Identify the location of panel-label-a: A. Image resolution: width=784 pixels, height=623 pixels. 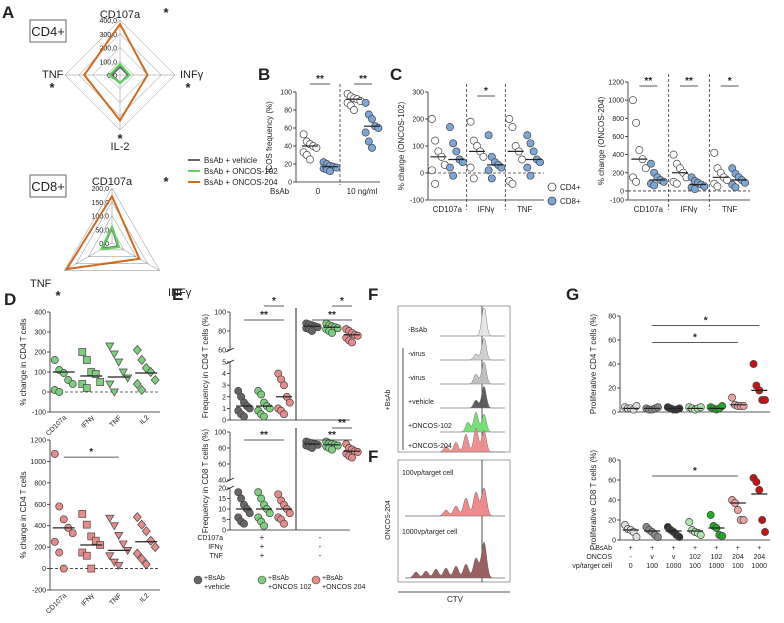
(8, 12).